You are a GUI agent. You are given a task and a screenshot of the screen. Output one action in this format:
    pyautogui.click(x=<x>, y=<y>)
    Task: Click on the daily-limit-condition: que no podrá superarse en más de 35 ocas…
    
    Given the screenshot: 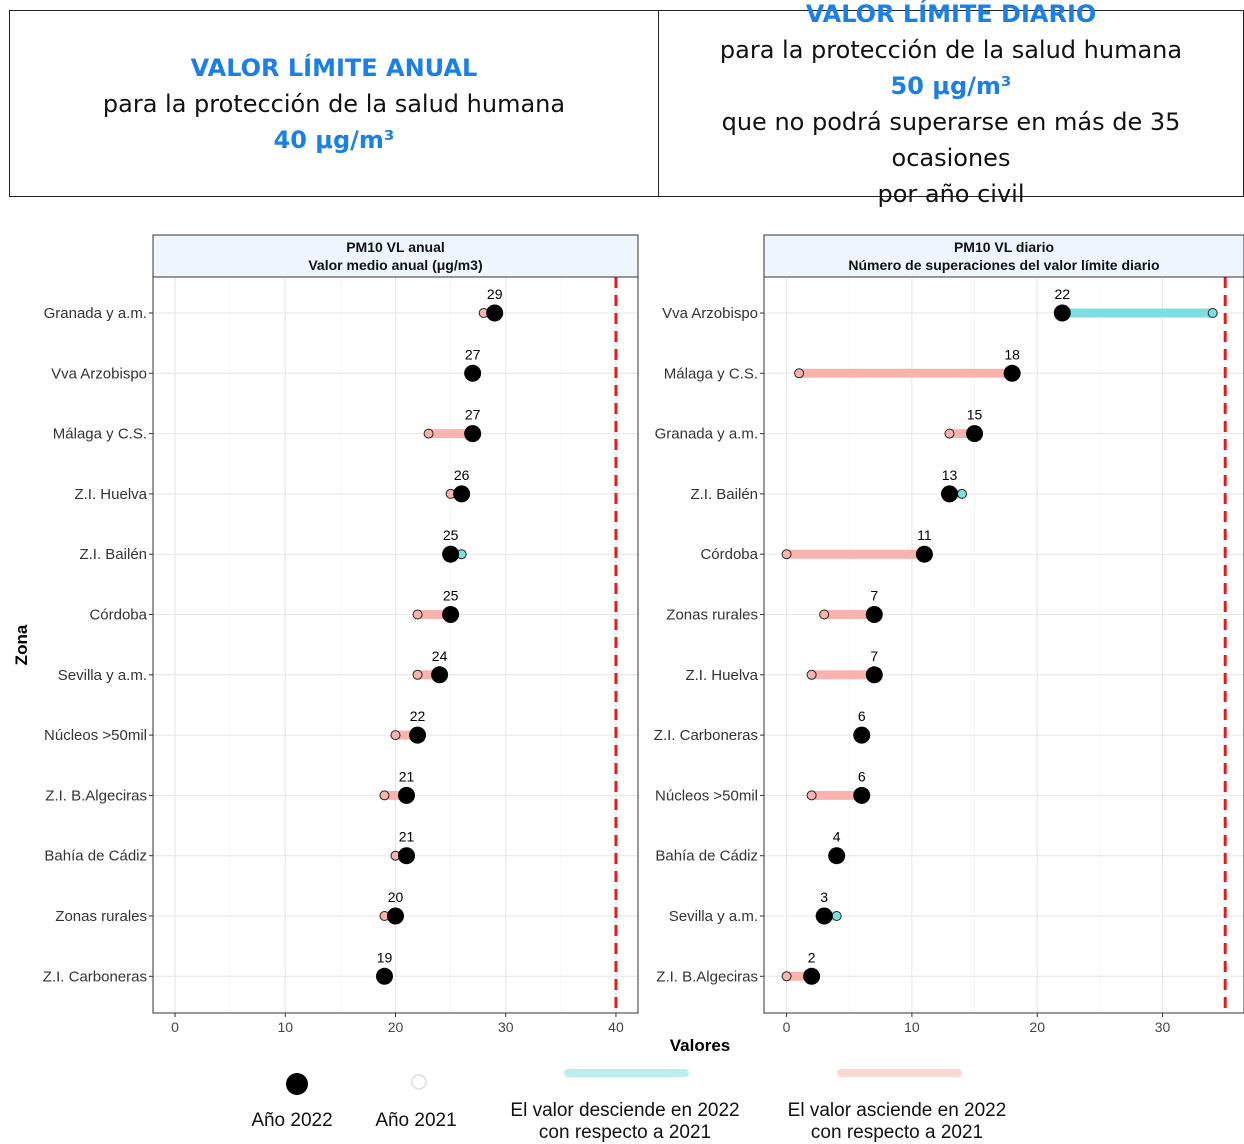 What is the action you would take?
    pyautogui.click(x=951, y=139)
    